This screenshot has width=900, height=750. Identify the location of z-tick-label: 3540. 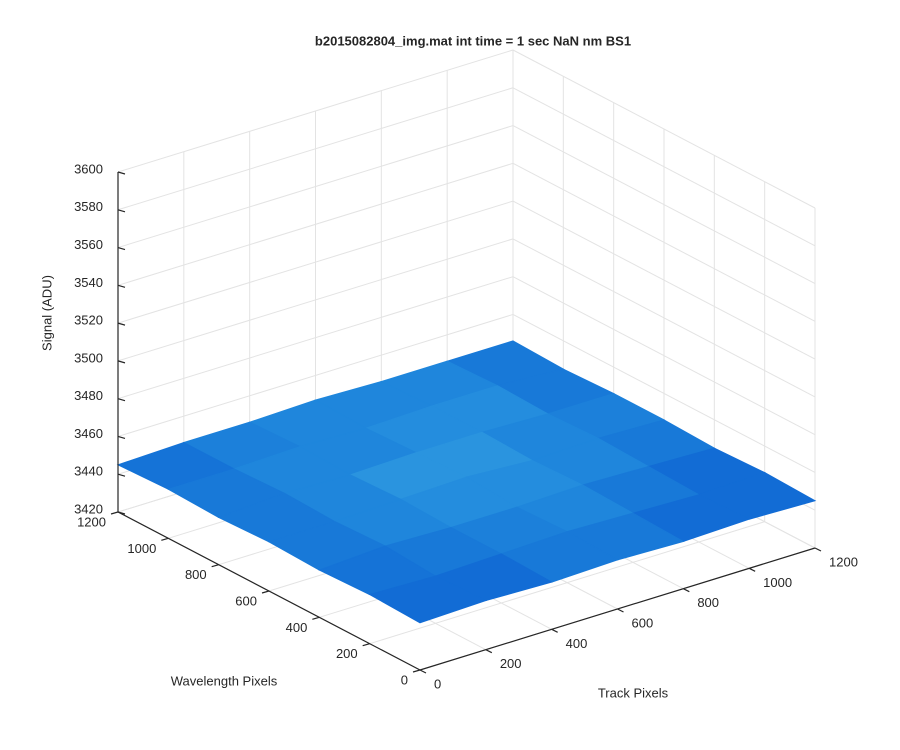
(88, 282).